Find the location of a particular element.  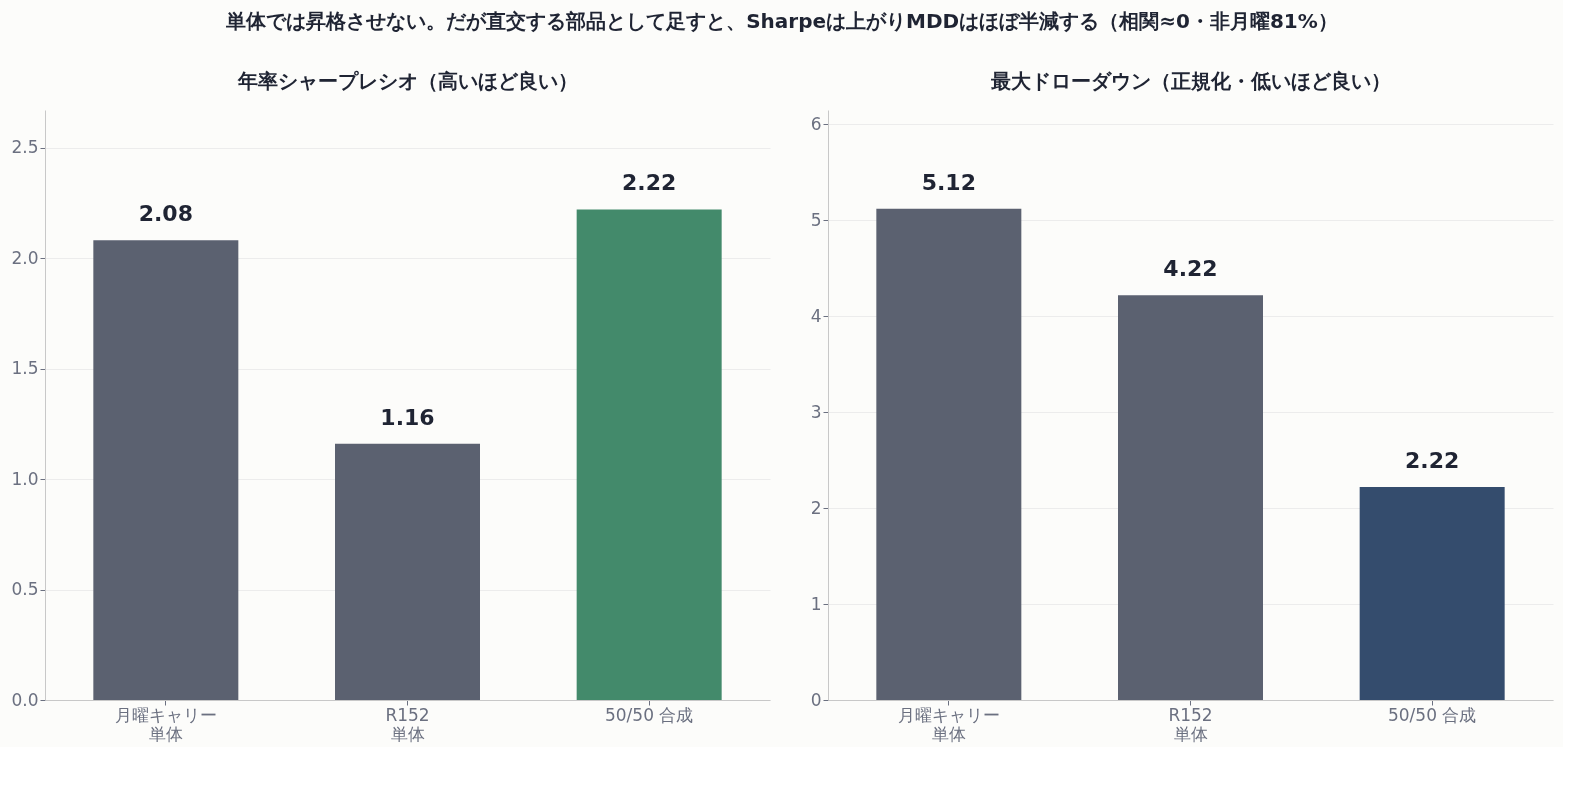

data-label: 1.16 is located at coordinates (407, 417).